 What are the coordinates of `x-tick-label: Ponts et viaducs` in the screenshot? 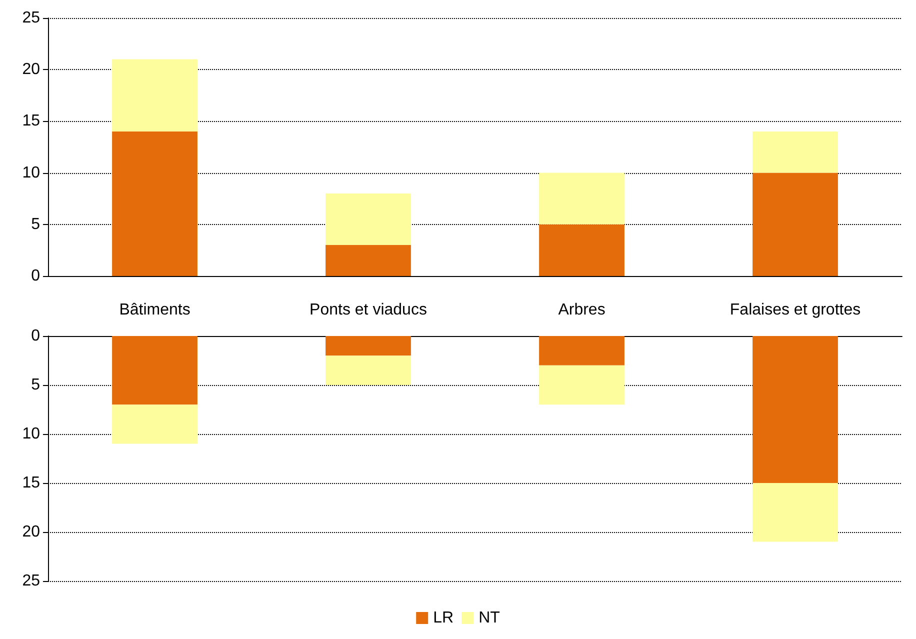 It's located at (368, 310).